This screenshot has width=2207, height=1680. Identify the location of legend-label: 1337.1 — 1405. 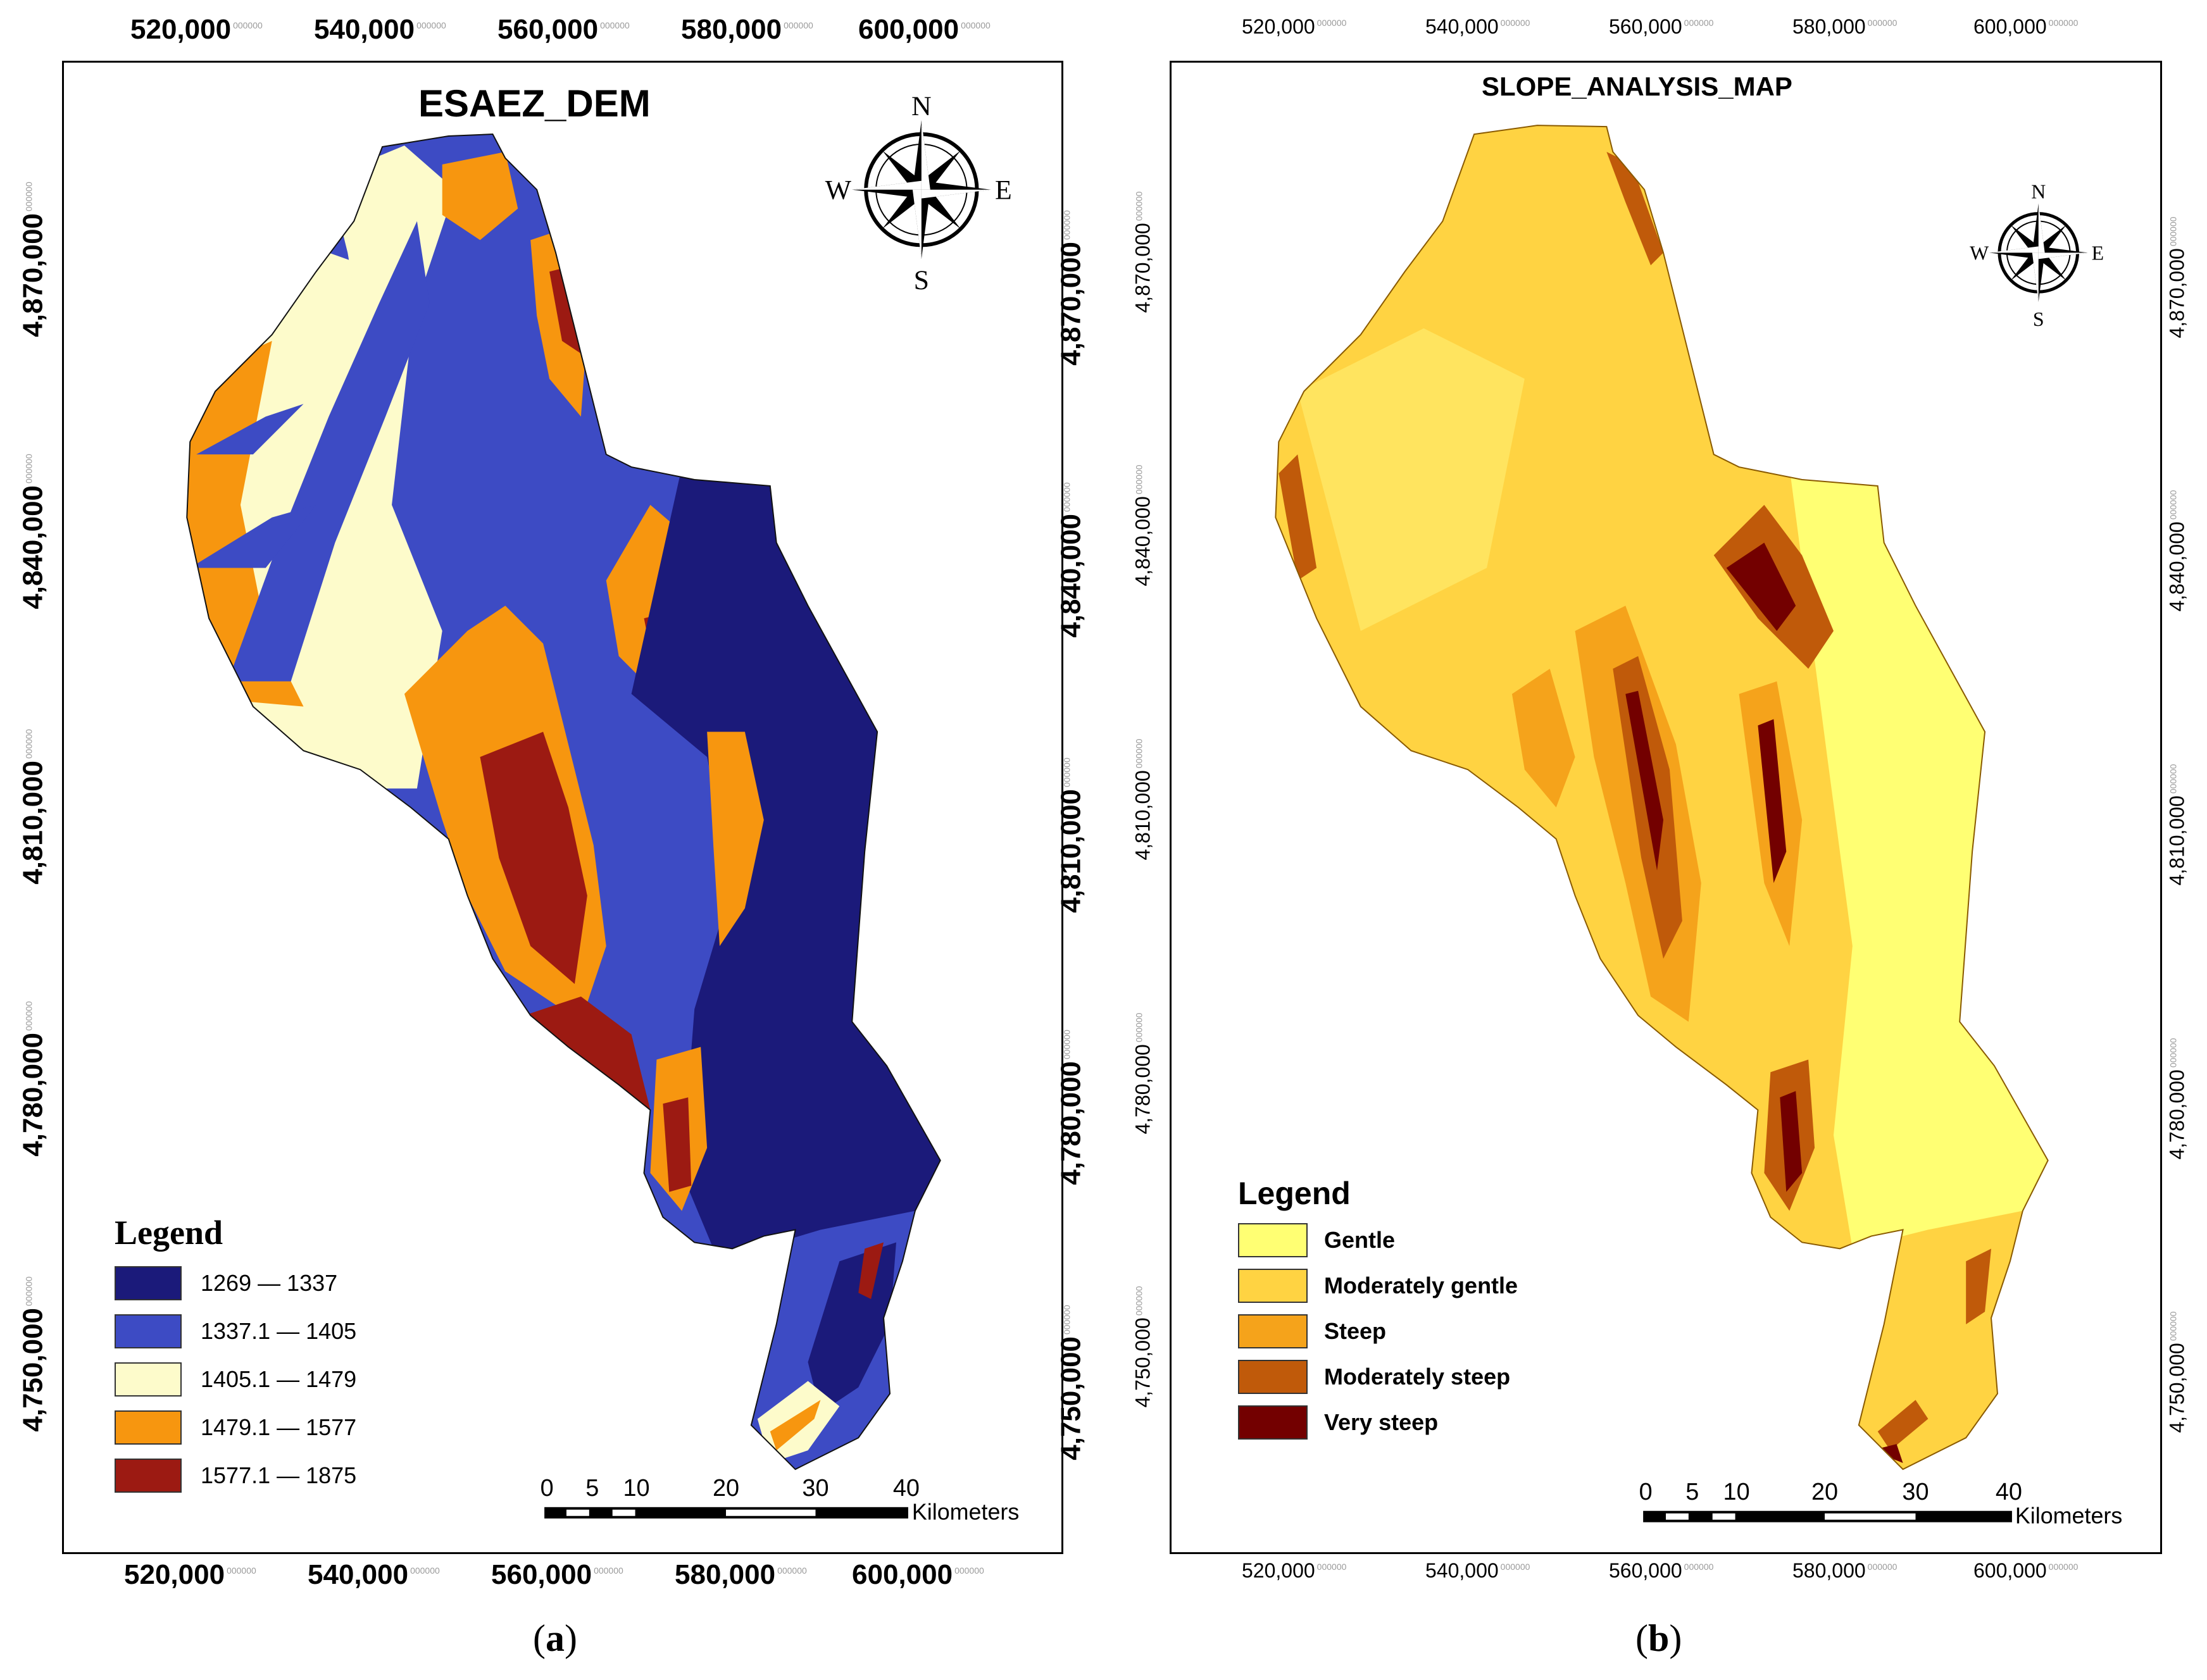
(279, 1331).